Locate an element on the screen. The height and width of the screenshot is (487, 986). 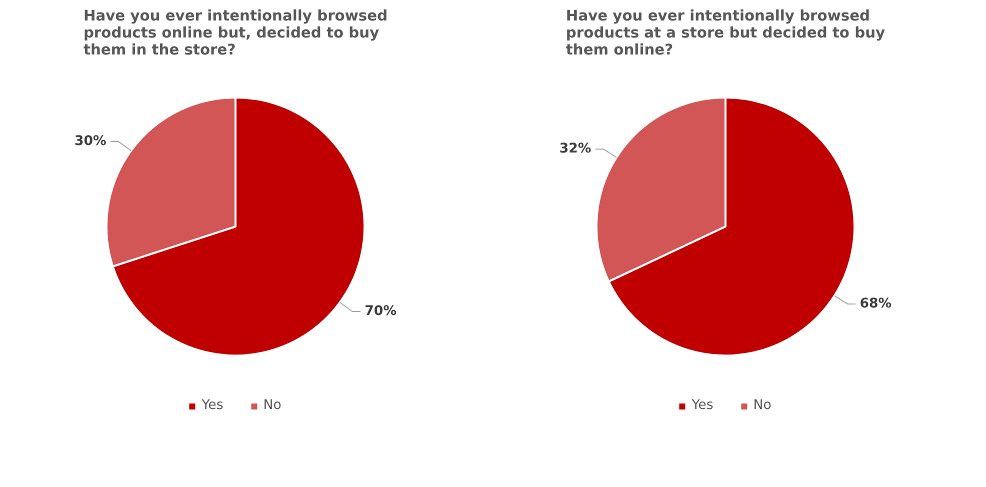
chart-title: Have you ever intentionally browsed products online but, decided to buy them in the store? is located at coordinates (235, 33).